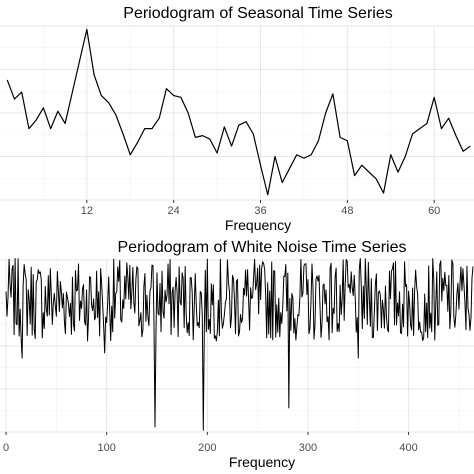 Image resolution: width=474 pixels, height=474 pixels. What do you see at coordinates (434, 211) in the screenshot?
I see `x-tick-label: 60` at bounding box center [434, 211].